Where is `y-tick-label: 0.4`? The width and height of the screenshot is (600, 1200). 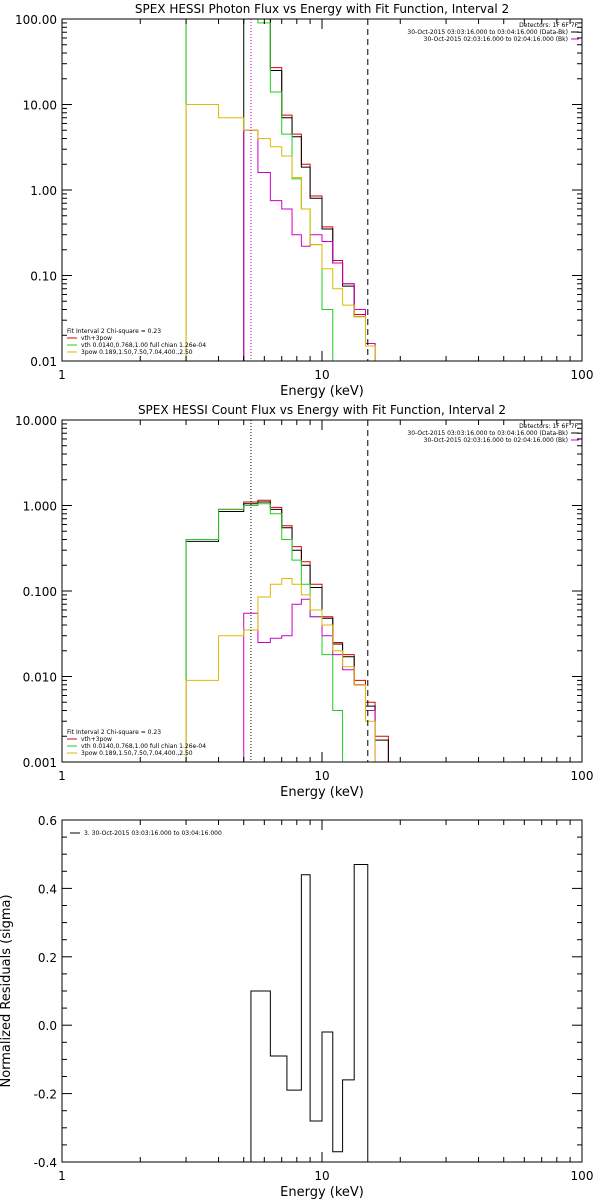
y-tick-label: 0.4 is located at coordinates (47, 889).